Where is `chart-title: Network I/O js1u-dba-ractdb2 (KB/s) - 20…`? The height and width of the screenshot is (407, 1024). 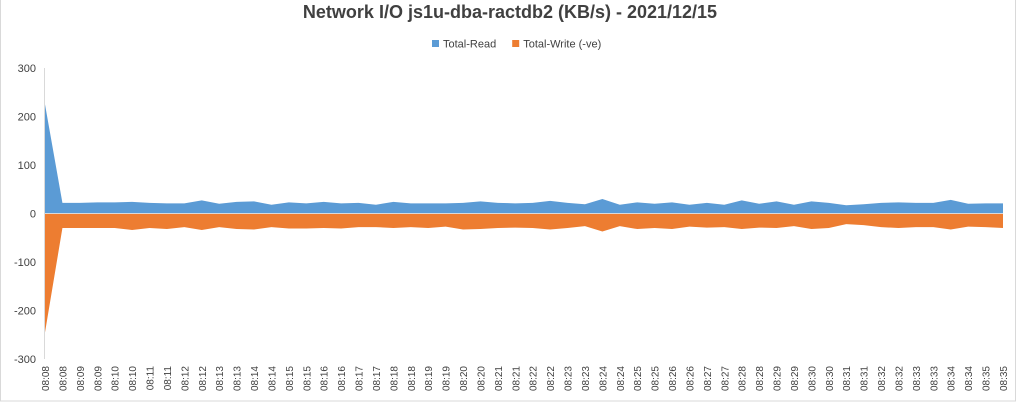
chart-title: Network I/O js1u-dba-ractdb2 (KB/s) - 20… is located at coordinates (510, 12).